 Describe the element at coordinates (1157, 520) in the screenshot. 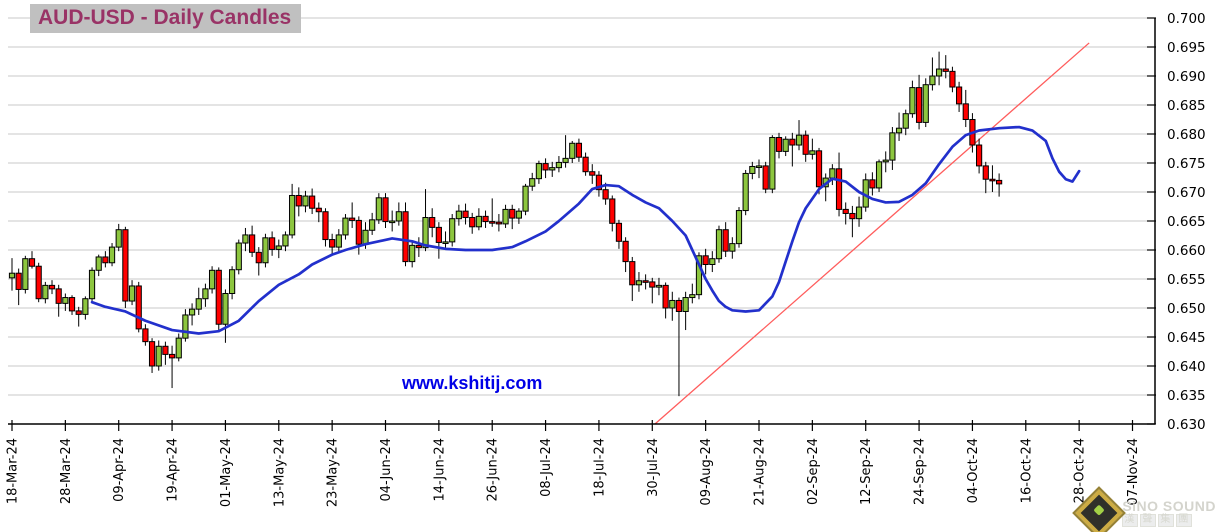

I see `brand-name-chinese: 漢聲集團` at that location.